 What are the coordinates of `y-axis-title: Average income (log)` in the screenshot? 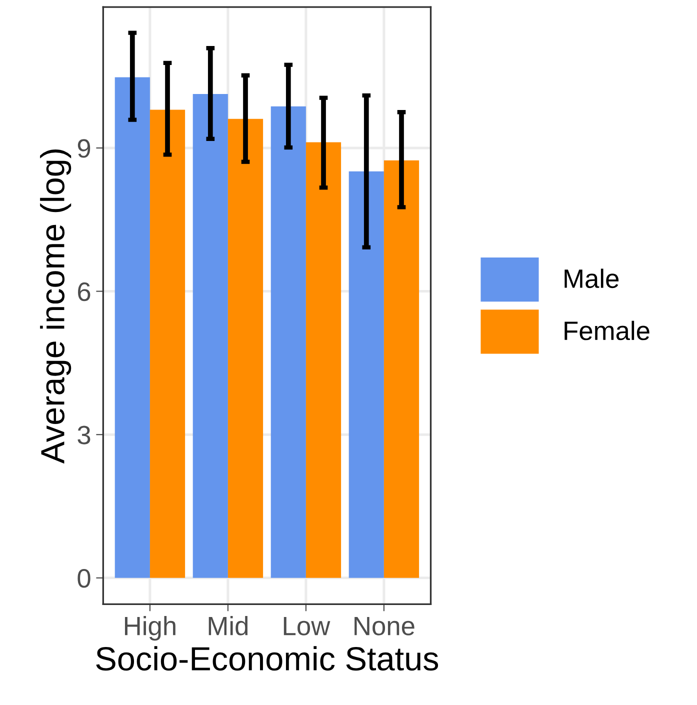 It's located at (56, 307).